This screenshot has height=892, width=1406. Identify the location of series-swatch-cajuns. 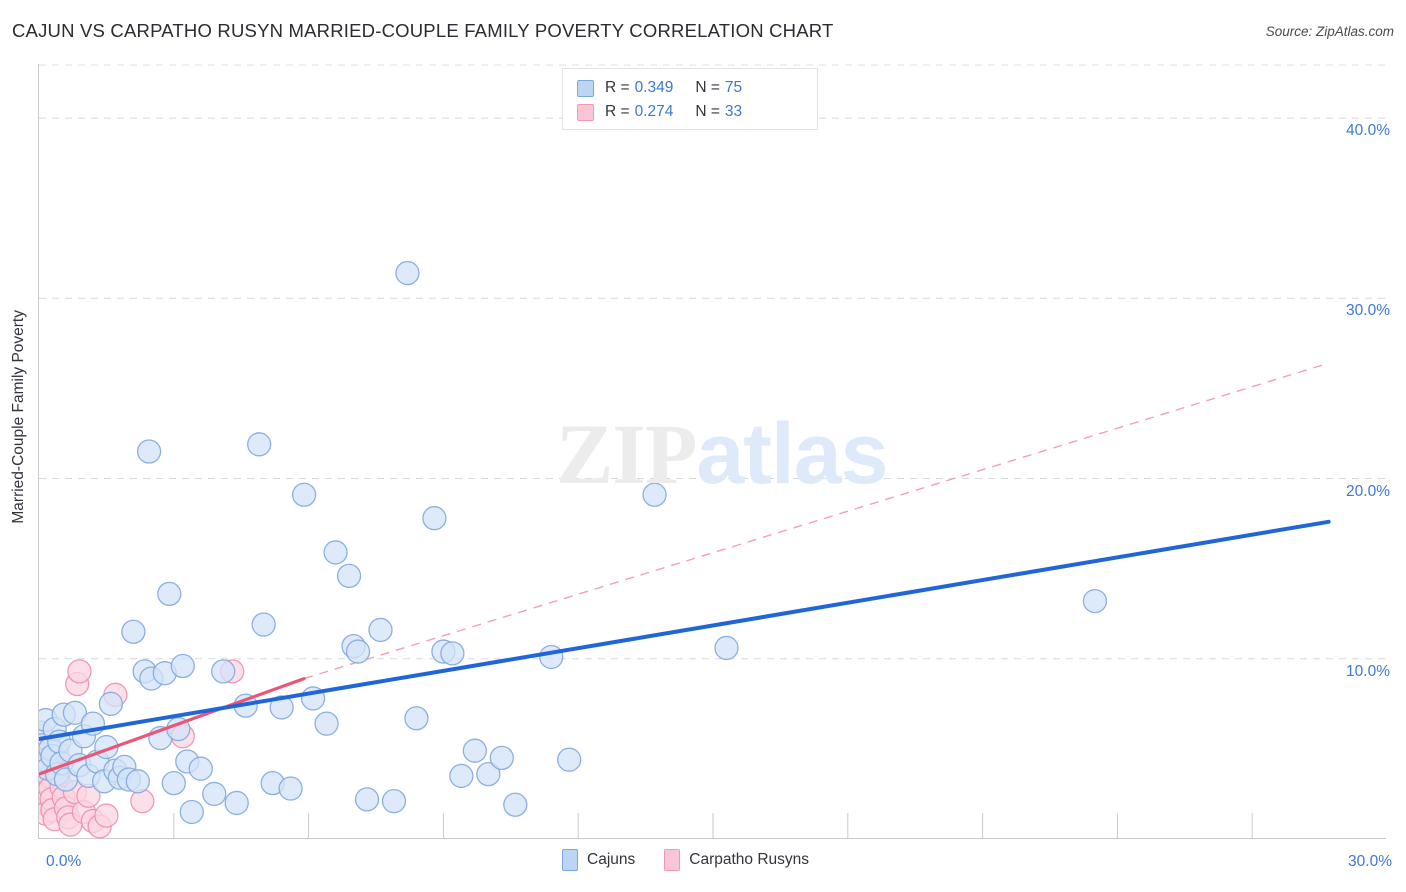
(570, 860).